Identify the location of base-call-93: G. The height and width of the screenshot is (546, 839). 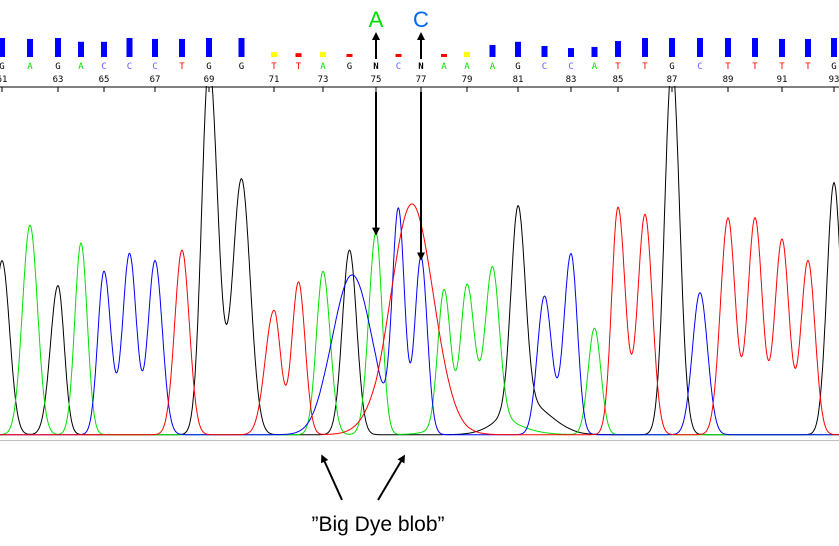
(833, 67).